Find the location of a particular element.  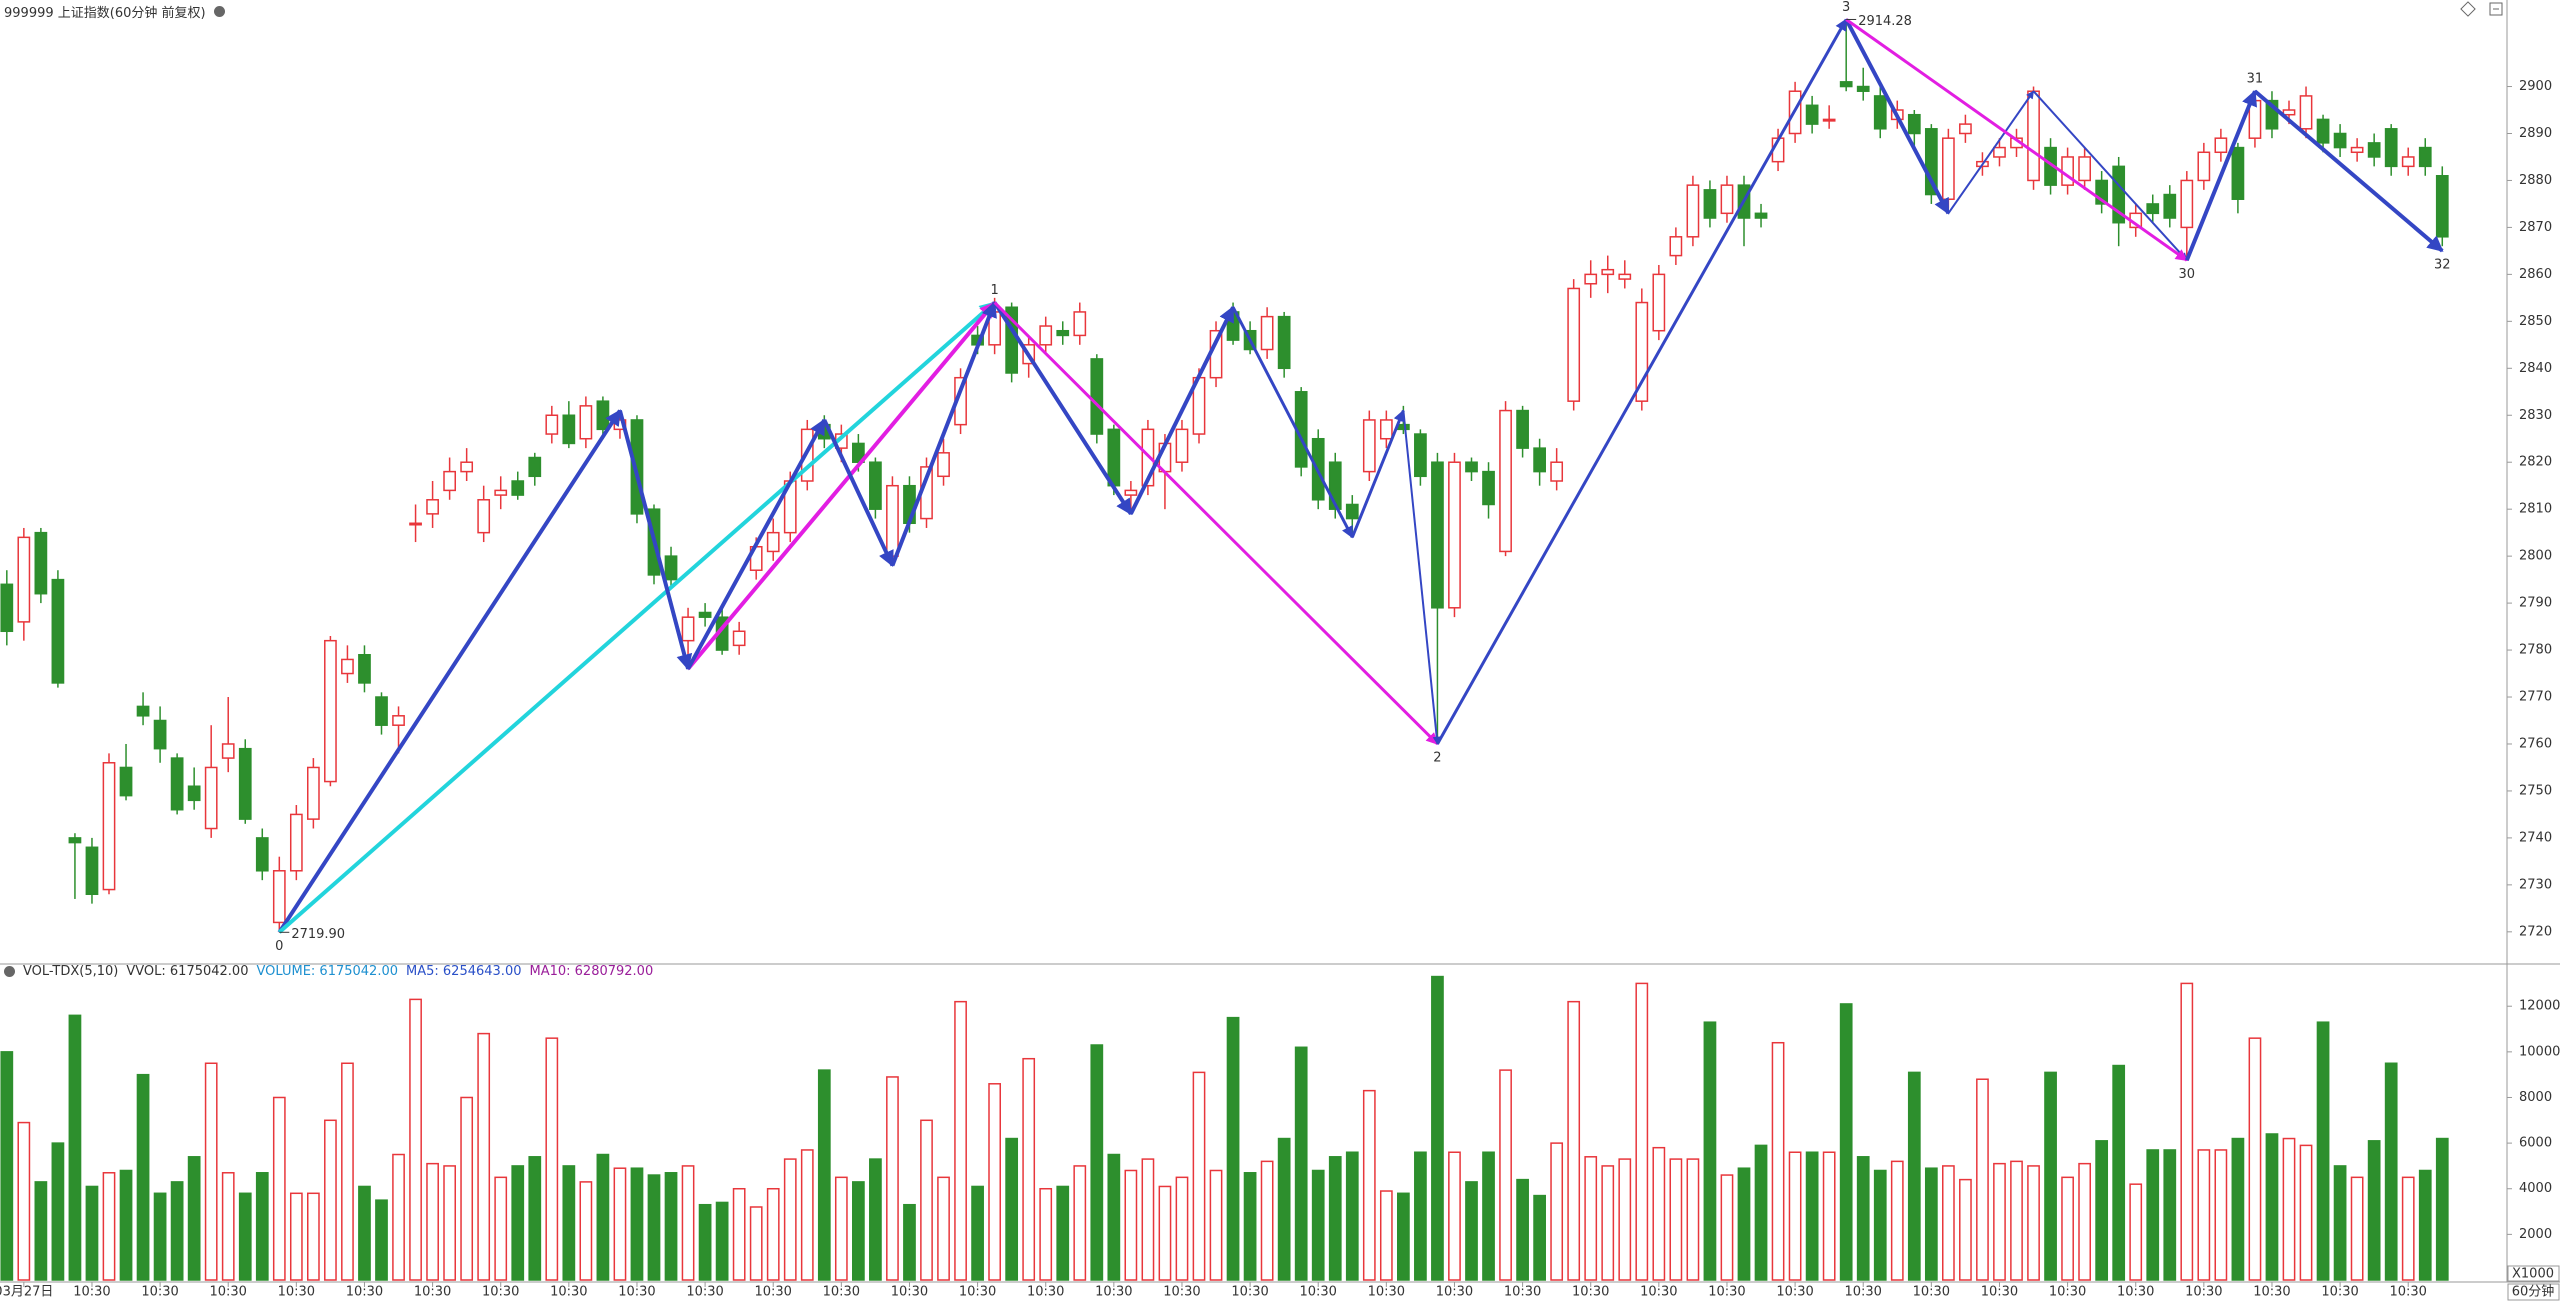

y-tick-label: 2820 is located at coordinates (2535, 462).